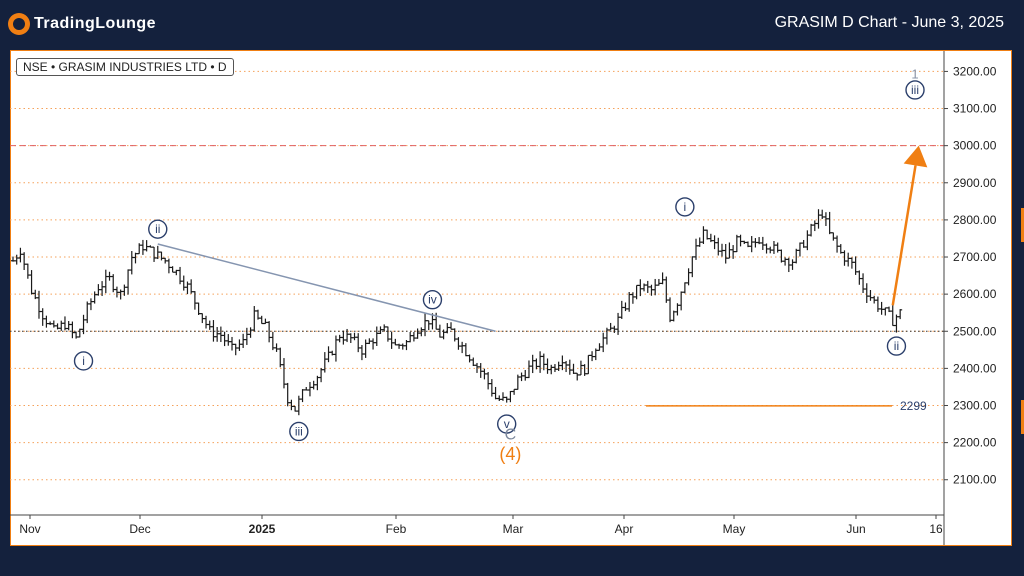 The height and width of the screenshot is (576, 1024). Describe the element at coordinates (510, 454) in the screenshot. I see `wave-label-orange: (4)` at that location.